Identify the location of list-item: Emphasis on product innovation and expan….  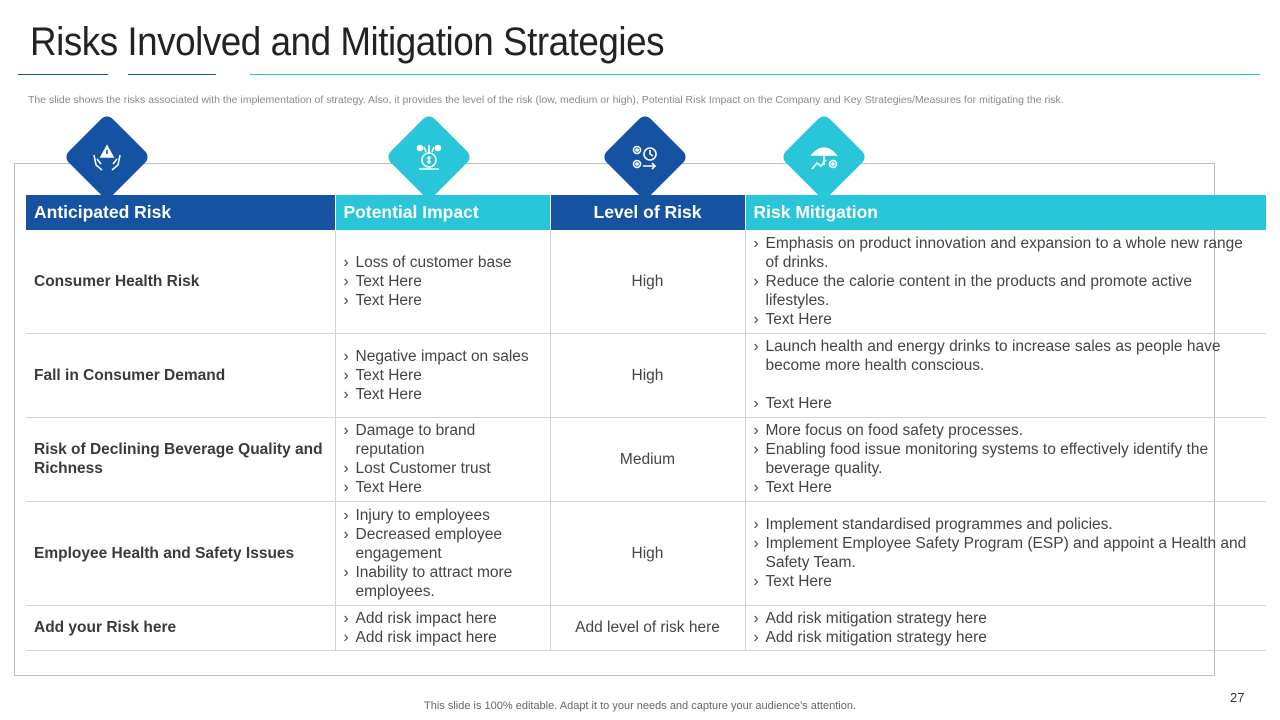
(1006, 253).